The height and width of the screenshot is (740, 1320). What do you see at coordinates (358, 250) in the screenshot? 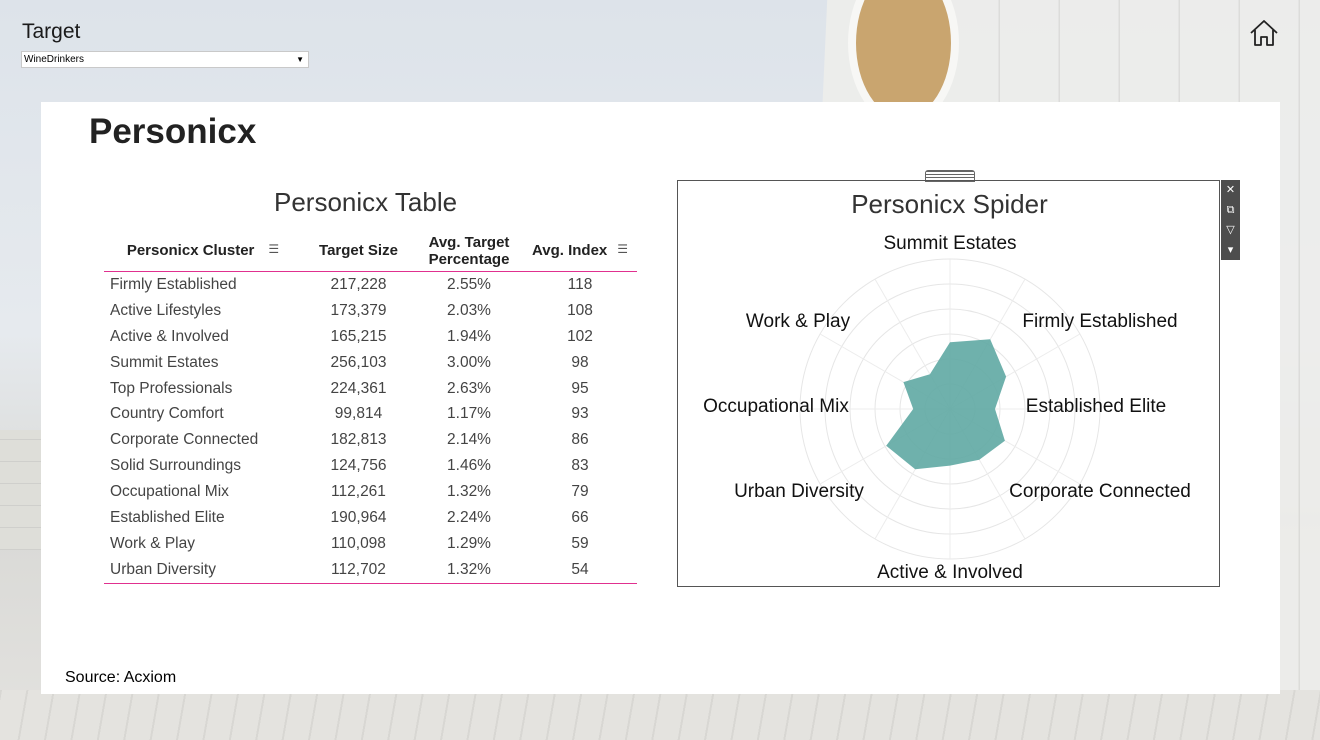
I see `column-header-target-size: Target Size` at bounding box center [358, 250].